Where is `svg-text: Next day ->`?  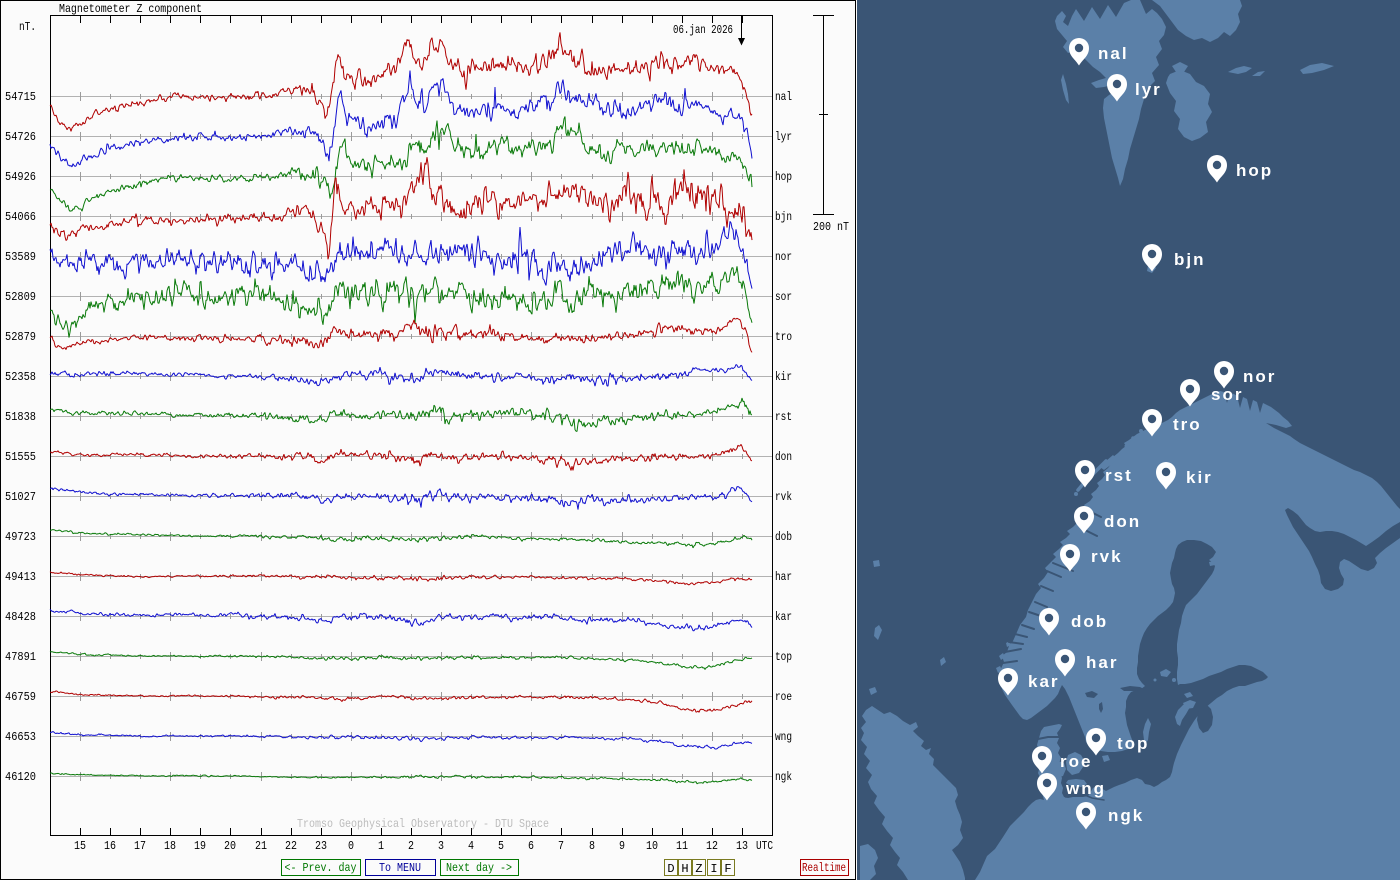
svg-text: Next day -> is located at coordinates (479, 868).